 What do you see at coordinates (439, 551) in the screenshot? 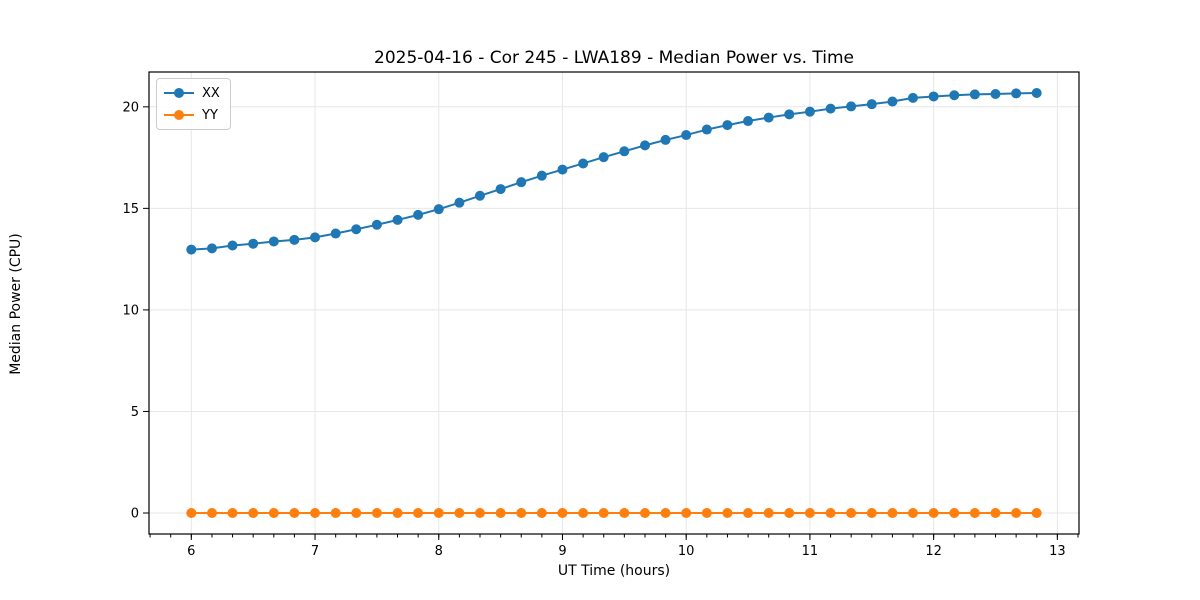
I see `x-tick-label: 8` at bounding box center [439, 551].